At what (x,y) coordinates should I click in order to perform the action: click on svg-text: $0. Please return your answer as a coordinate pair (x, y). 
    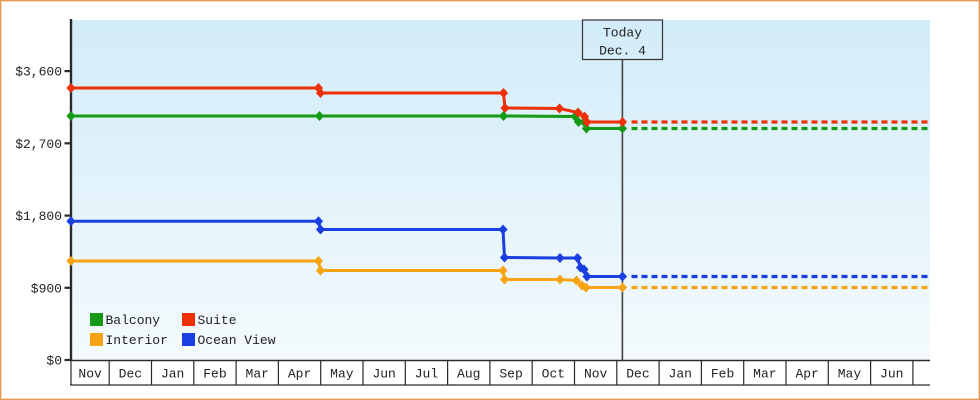
    Looking at the image, I should click on (54, 361).